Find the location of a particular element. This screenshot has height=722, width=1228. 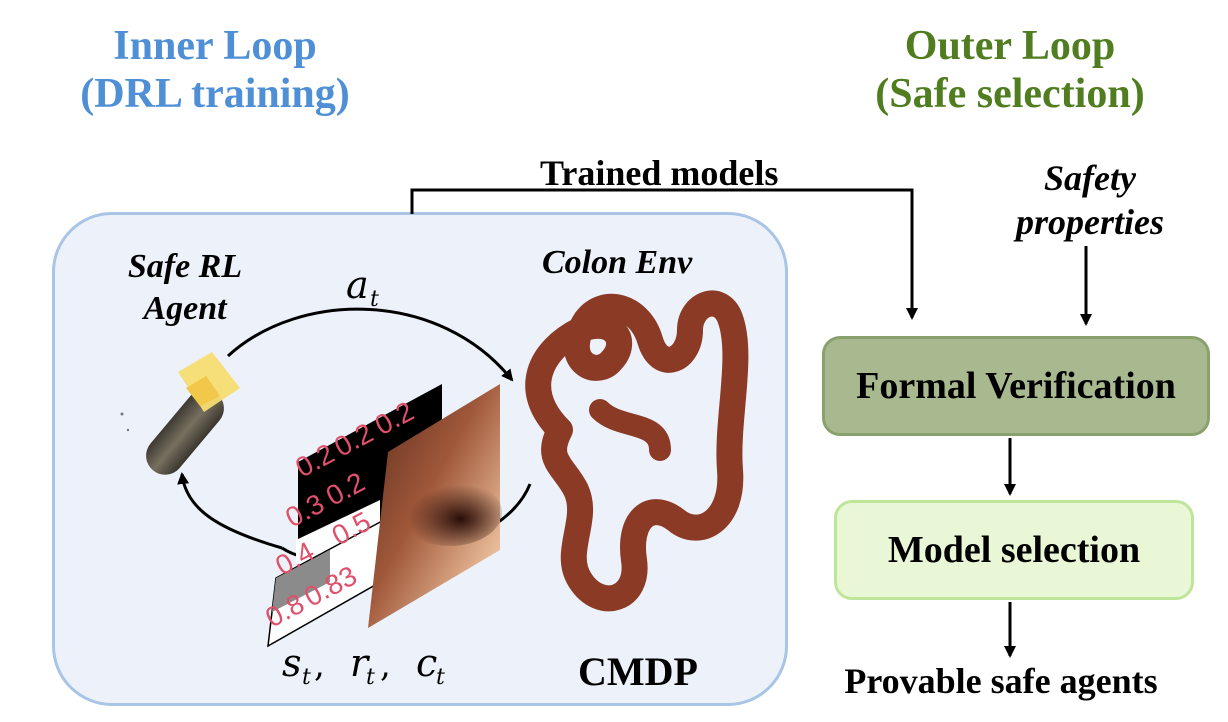

action-subscript: t is located at coordinates (374, 299).